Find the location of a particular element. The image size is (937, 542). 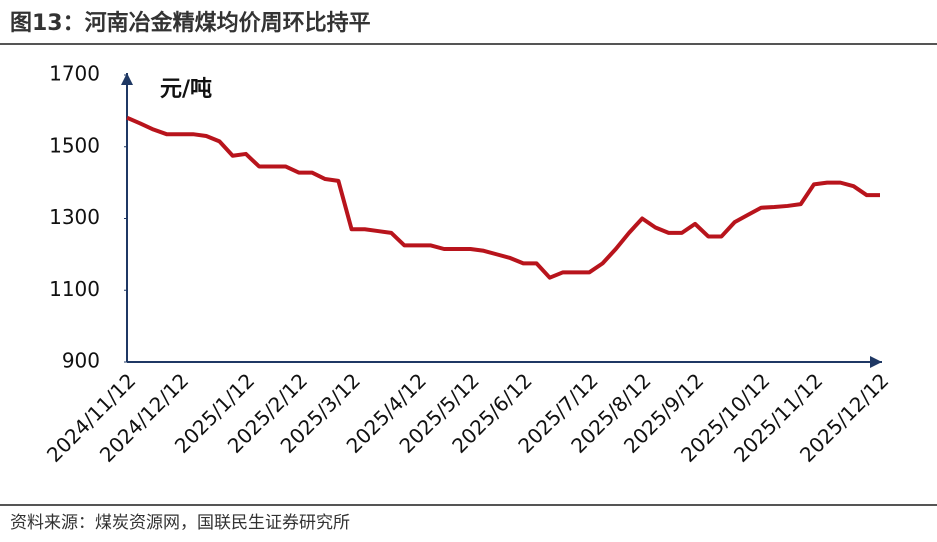

y-tick-label: 1700 is located at coordinates (74, 74).